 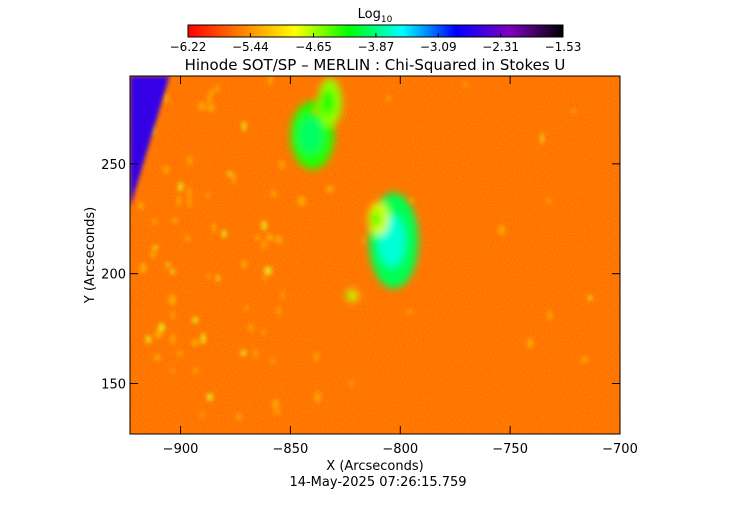 I want to click on limb-region, so click(x=150, y=142).